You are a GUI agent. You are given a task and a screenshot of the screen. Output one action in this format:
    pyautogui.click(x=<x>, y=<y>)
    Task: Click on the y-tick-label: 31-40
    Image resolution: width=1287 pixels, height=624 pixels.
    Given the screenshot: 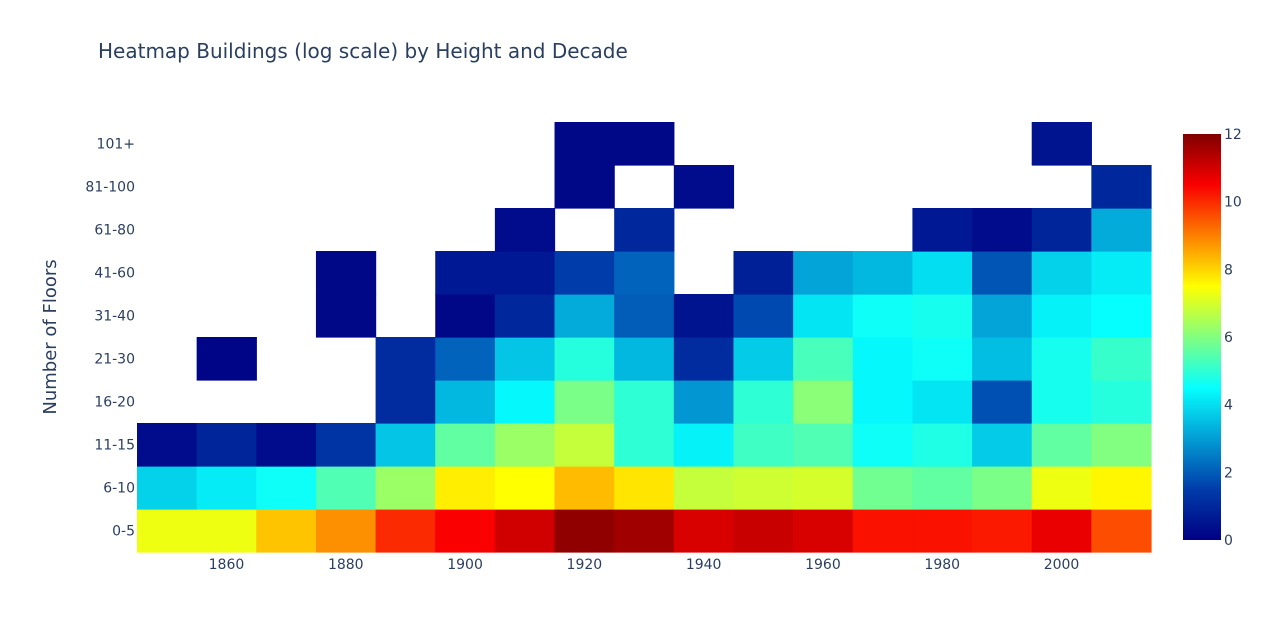 What is the action you would take?
    pyautogui.click(x=114, y=317)
    